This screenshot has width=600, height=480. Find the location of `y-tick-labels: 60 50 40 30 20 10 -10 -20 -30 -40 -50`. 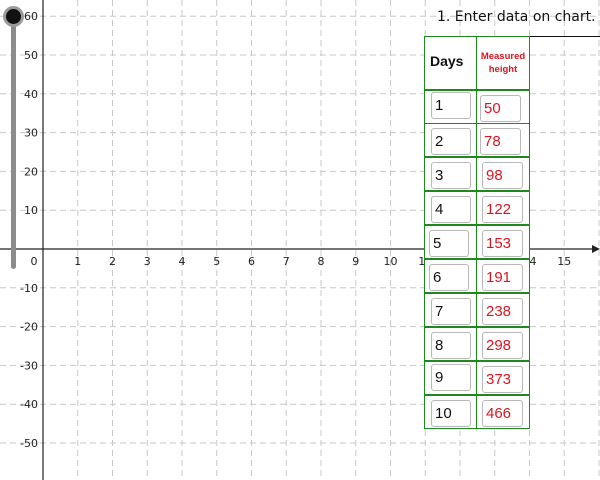

y-tick-labels: 60 50 40 30 20 10 -10 -20 -30 -40 -50 is located at coordinates (29, 230).